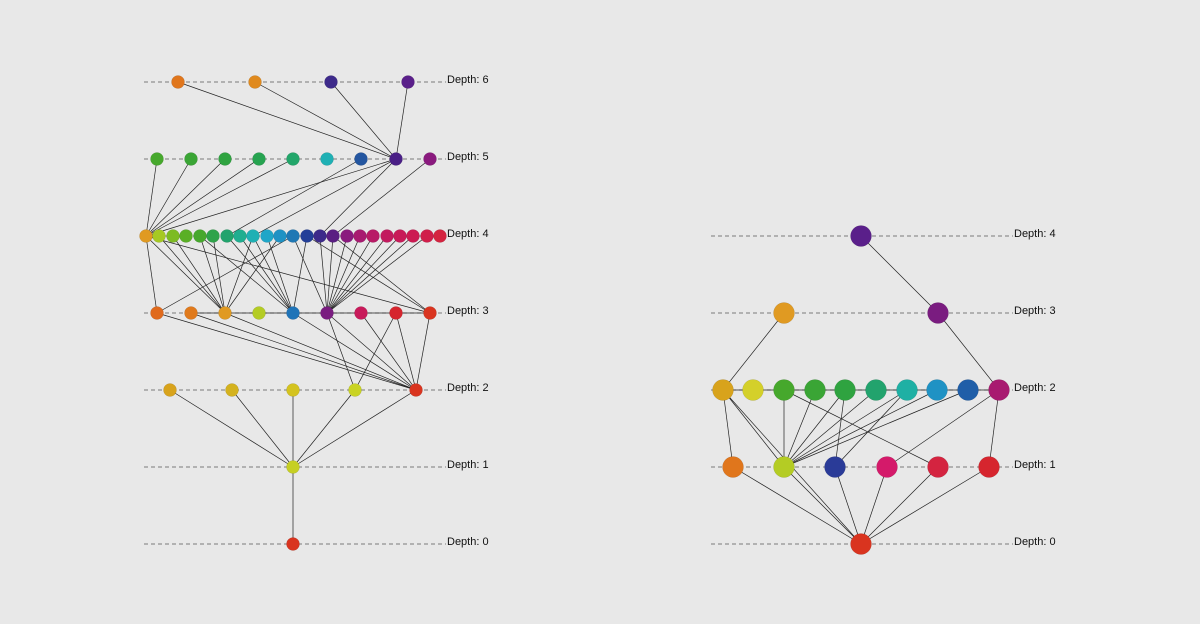 The height and width of the screenshot is (624, 1200). What do you see at coordinates (468, 157) in the screenshot?
I see `left-depth-5-label: Depth: 5` at bounding box center [468, 157].